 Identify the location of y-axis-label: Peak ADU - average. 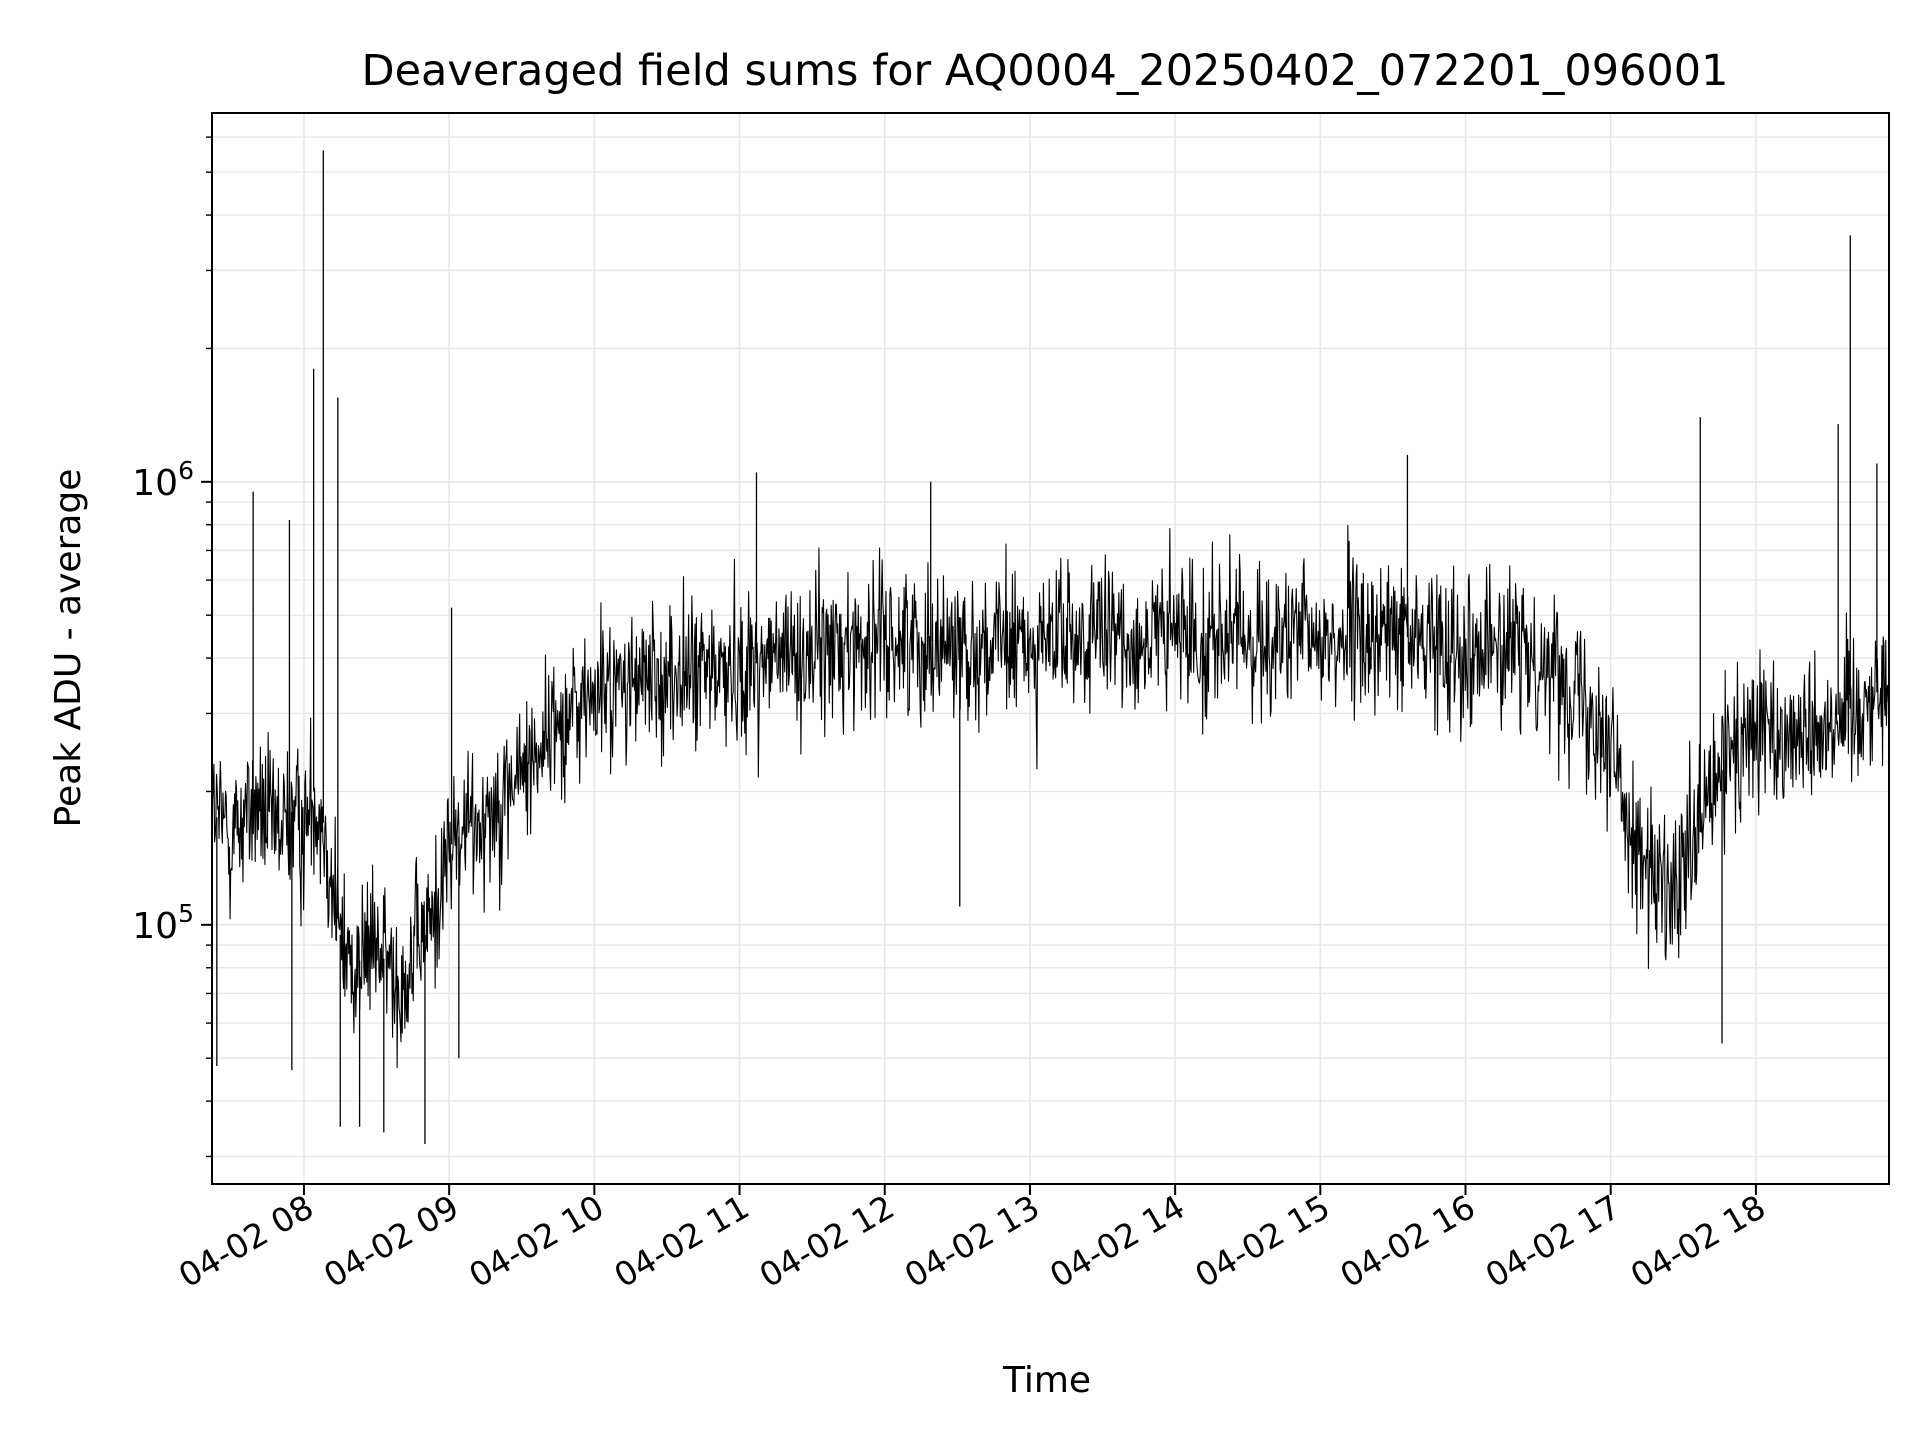
(68, 648).